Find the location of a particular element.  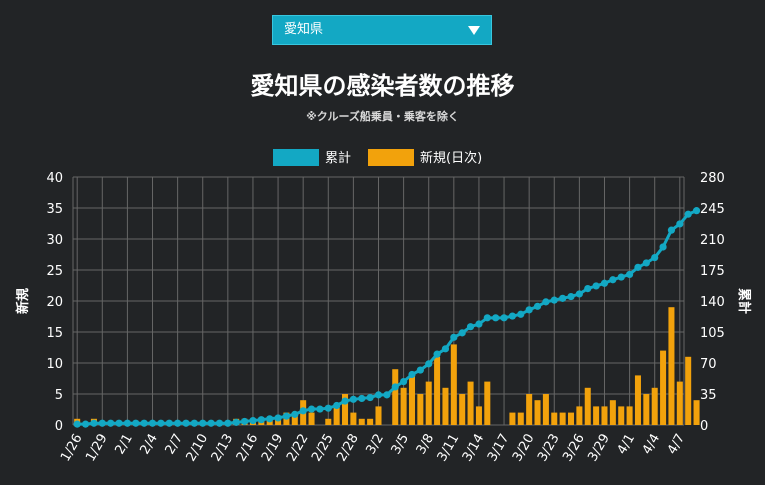

x-tick-label: 3/8 is located at coordinates (425, 445).